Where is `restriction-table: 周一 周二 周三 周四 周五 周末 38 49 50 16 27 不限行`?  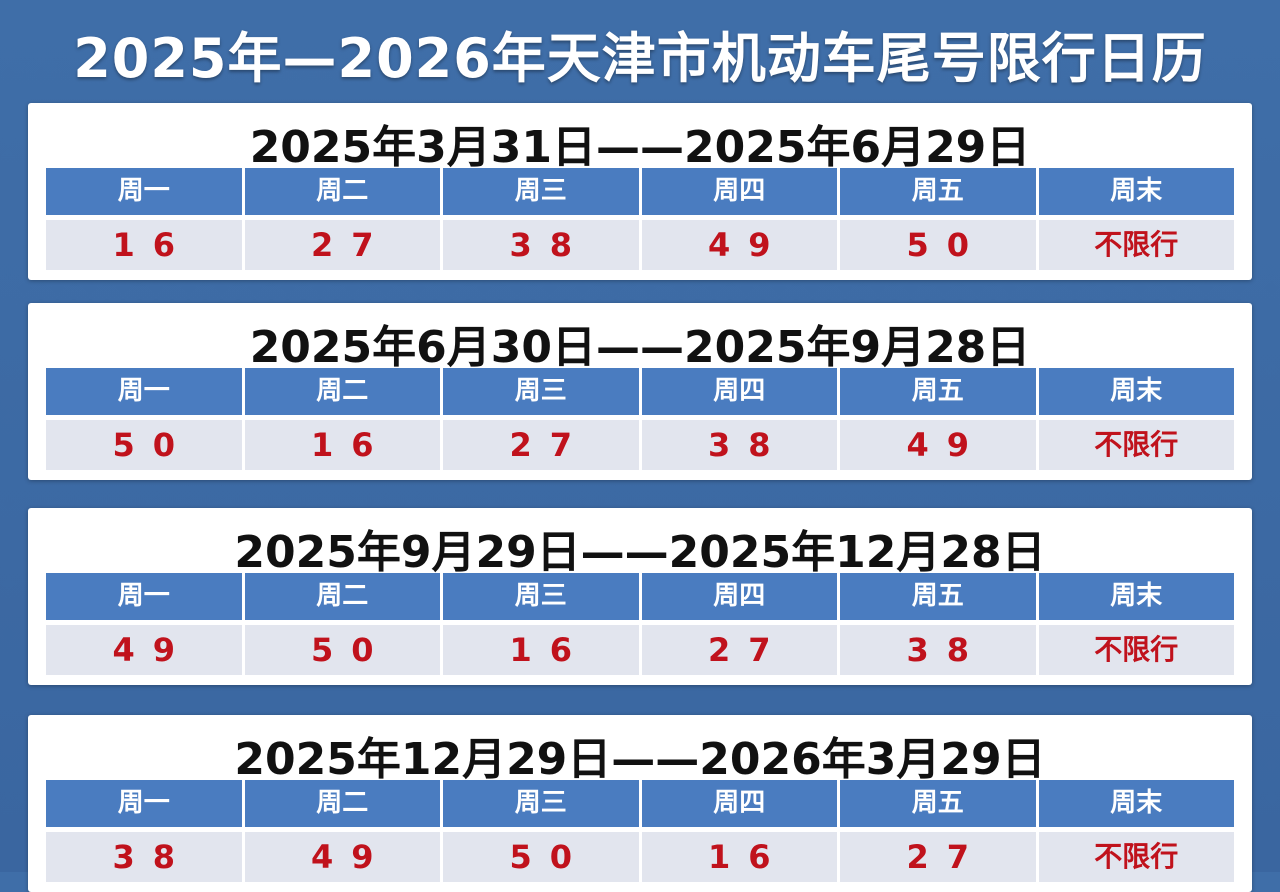 restriction-table: 周一 周二 周三 周四 周五 周末 38 49 50 16 27 不限行 is located at coordinates (640, 831).